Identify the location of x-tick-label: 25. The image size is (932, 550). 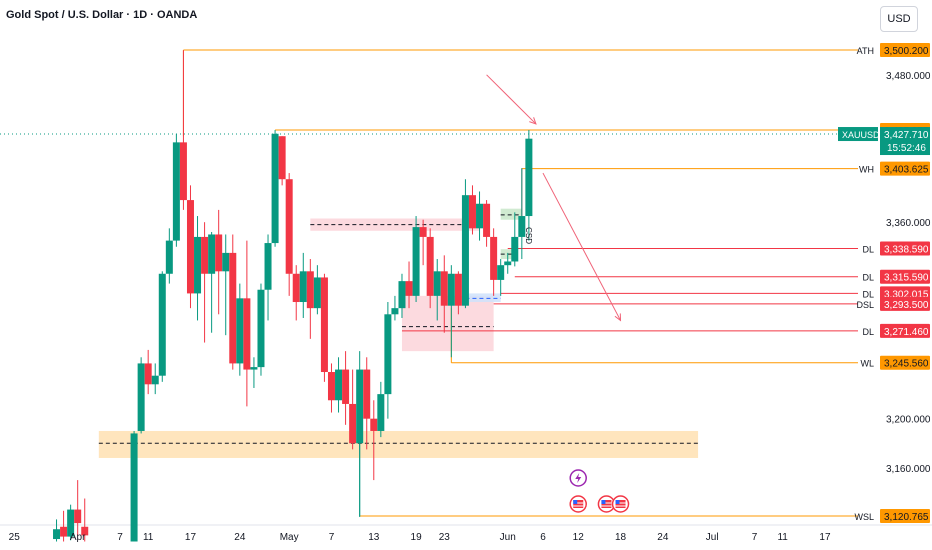
(15, 537).